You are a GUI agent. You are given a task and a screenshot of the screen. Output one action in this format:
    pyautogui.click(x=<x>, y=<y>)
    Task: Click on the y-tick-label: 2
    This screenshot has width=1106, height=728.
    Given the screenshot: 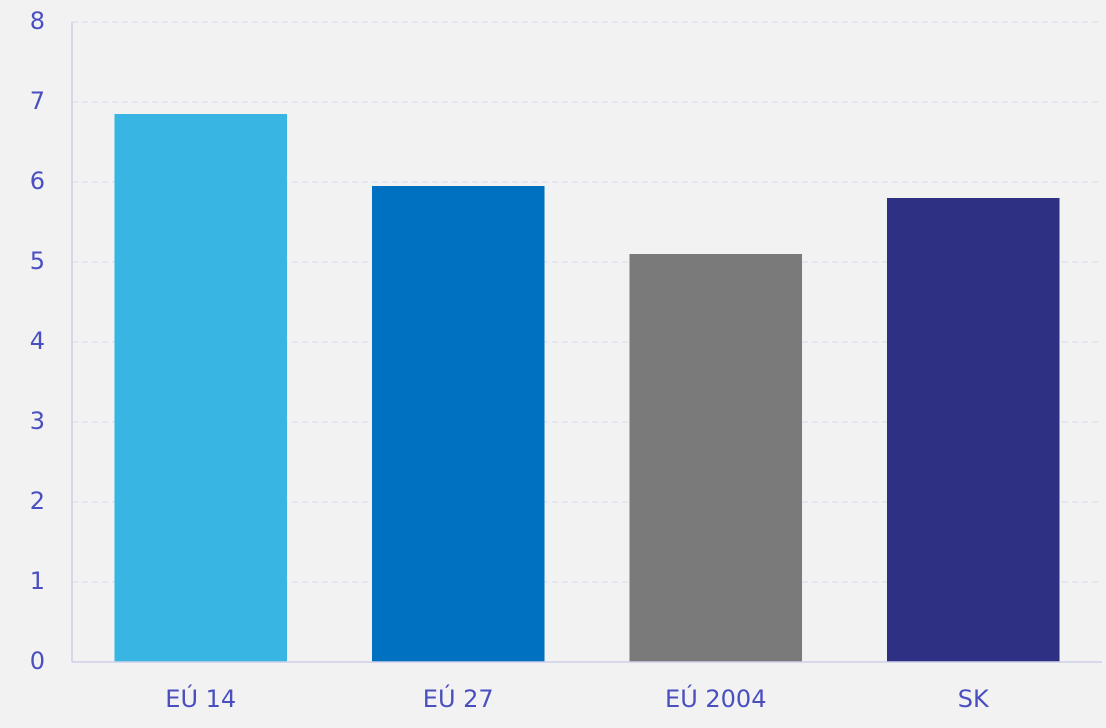 What is the action you would take?
    pyautogui.click(x=37, y=501)
    